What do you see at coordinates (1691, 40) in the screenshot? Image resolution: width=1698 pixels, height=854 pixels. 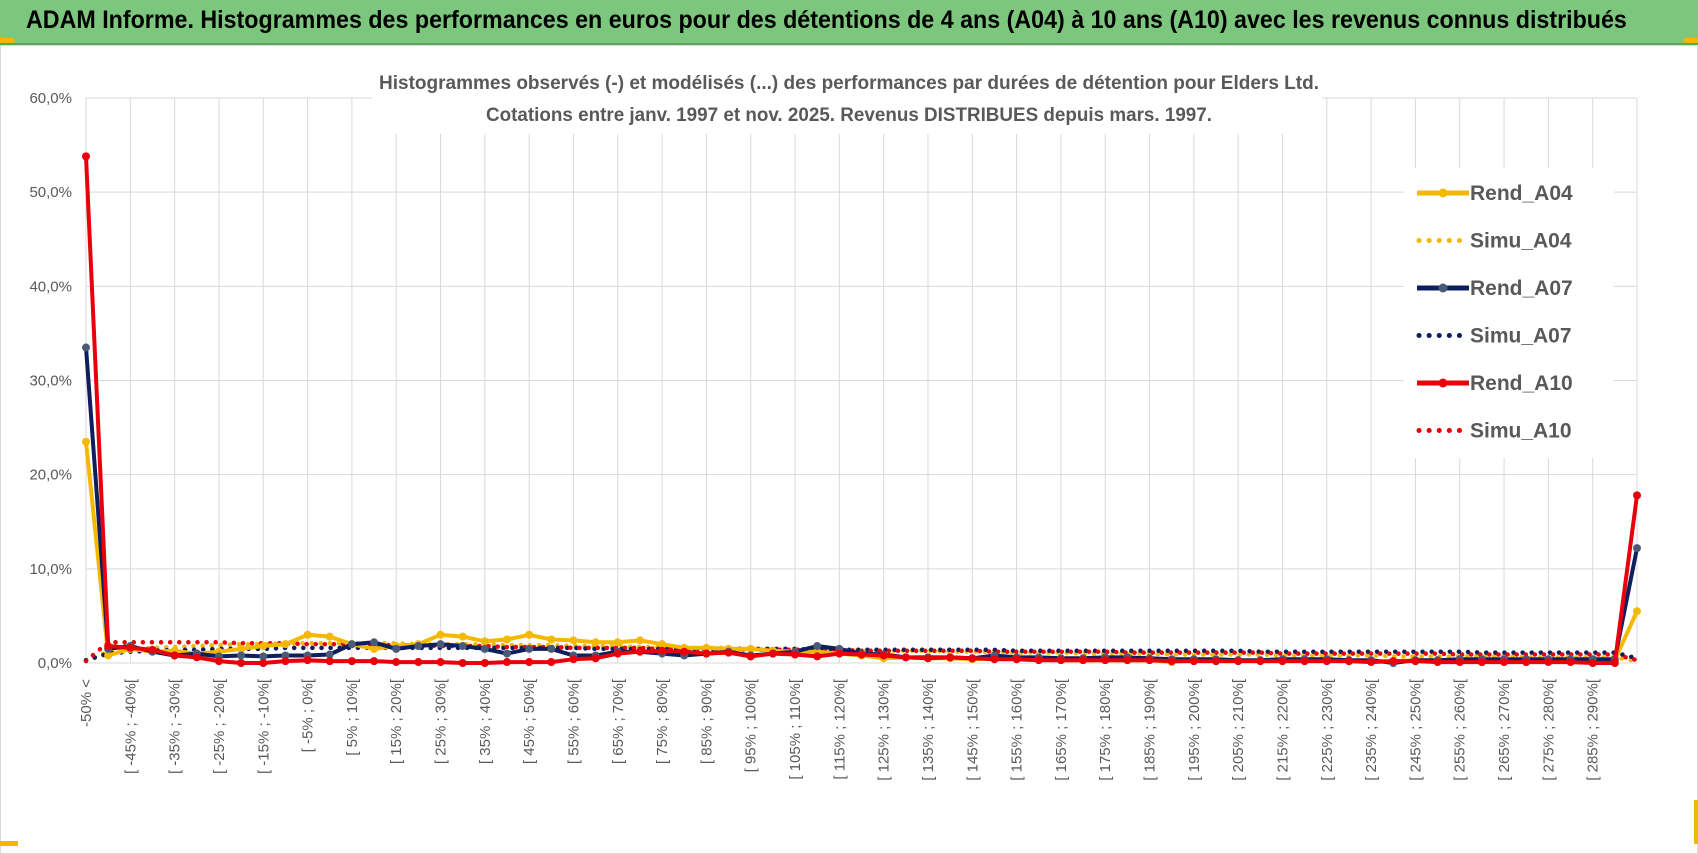 I see `corner-mark-top-right` at bounding box center [1691, 40].